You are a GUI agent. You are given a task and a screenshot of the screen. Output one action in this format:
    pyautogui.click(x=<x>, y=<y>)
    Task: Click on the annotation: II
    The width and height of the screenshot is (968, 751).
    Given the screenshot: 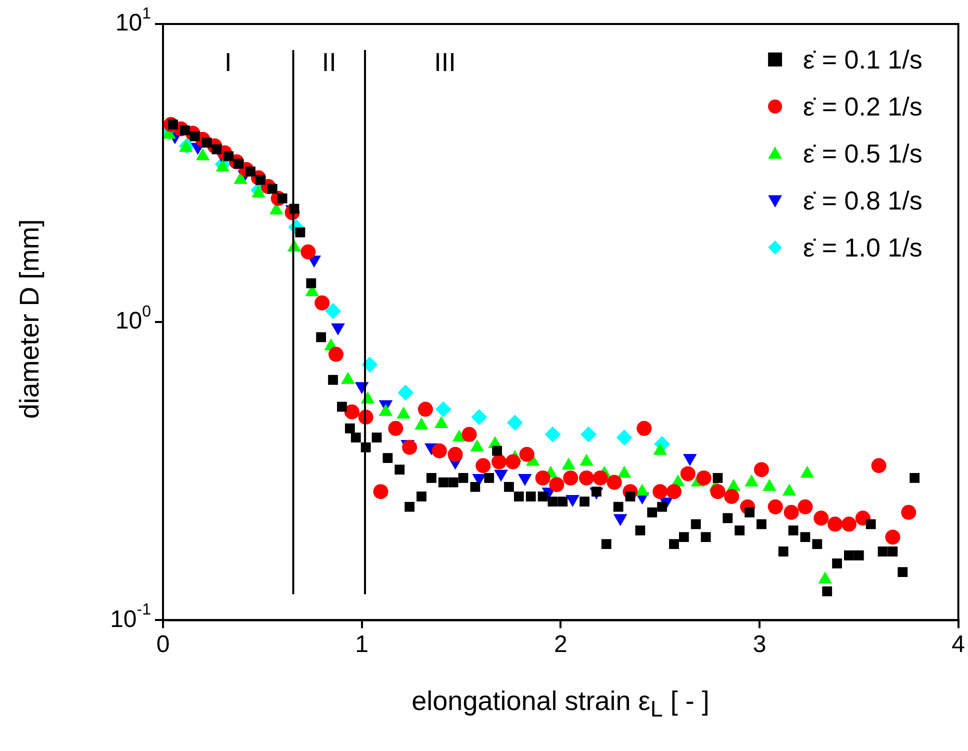 What is the action you would take?
    pyautogui.click(x=329, y=62)
    